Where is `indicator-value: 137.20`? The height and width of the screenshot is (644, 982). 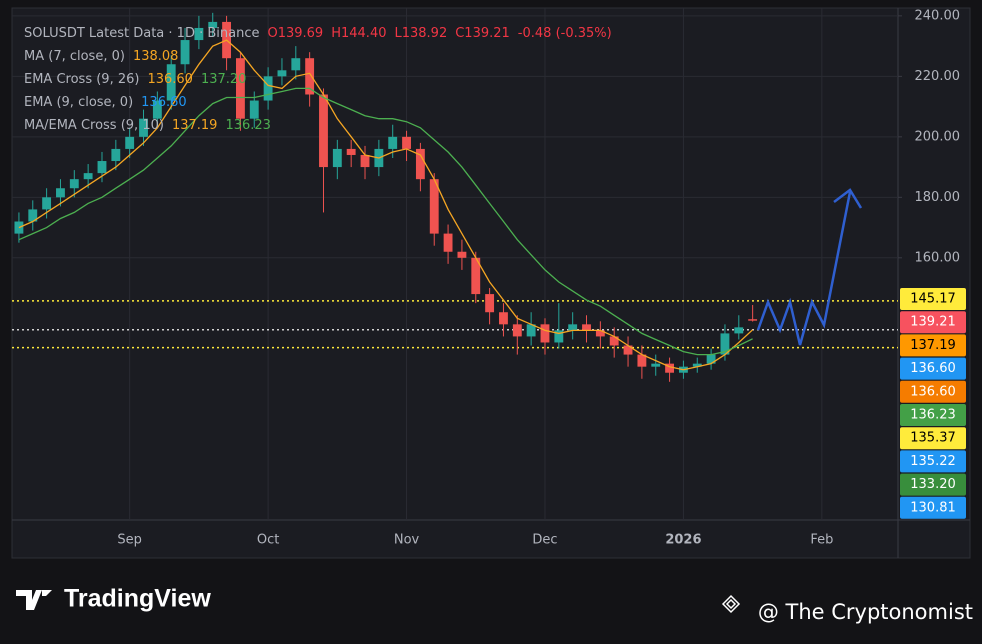
indicator-value: 137.20 is located at coordinates (224, 79).